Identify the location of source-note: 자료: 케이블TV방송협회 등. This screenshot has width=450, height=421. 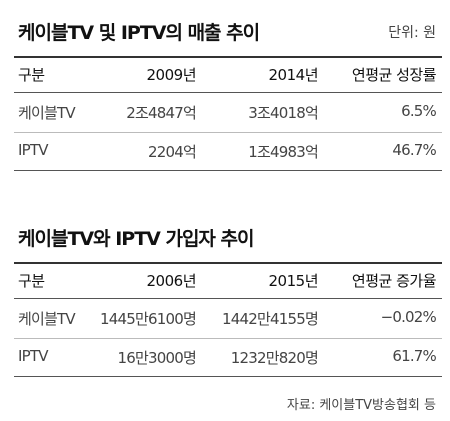
(361, 405).